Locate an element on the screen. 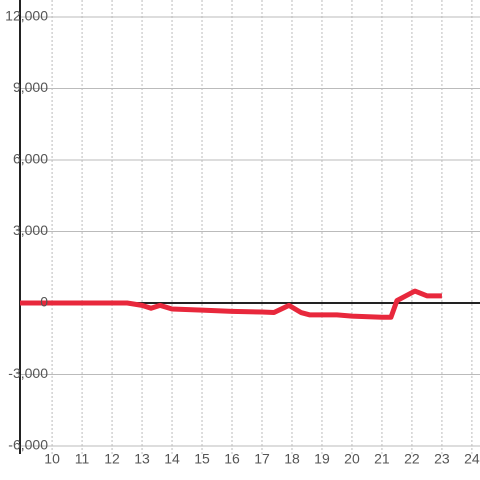 The image size is (480, 480). y-tick-label: -3,000 is located at coordinates (28, 373).